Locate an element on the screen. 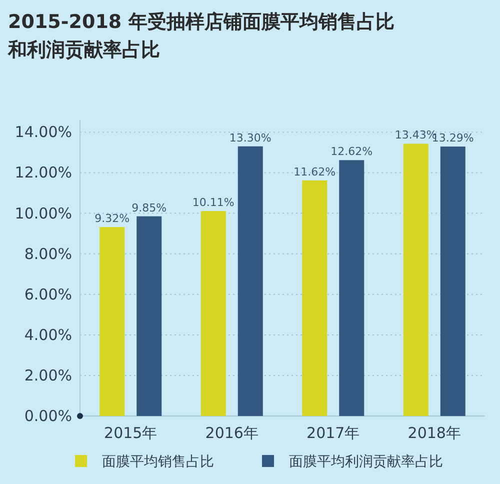 The image size is (500, 484). y-tick-label: 2.00% is located at coordinates (48, 375).